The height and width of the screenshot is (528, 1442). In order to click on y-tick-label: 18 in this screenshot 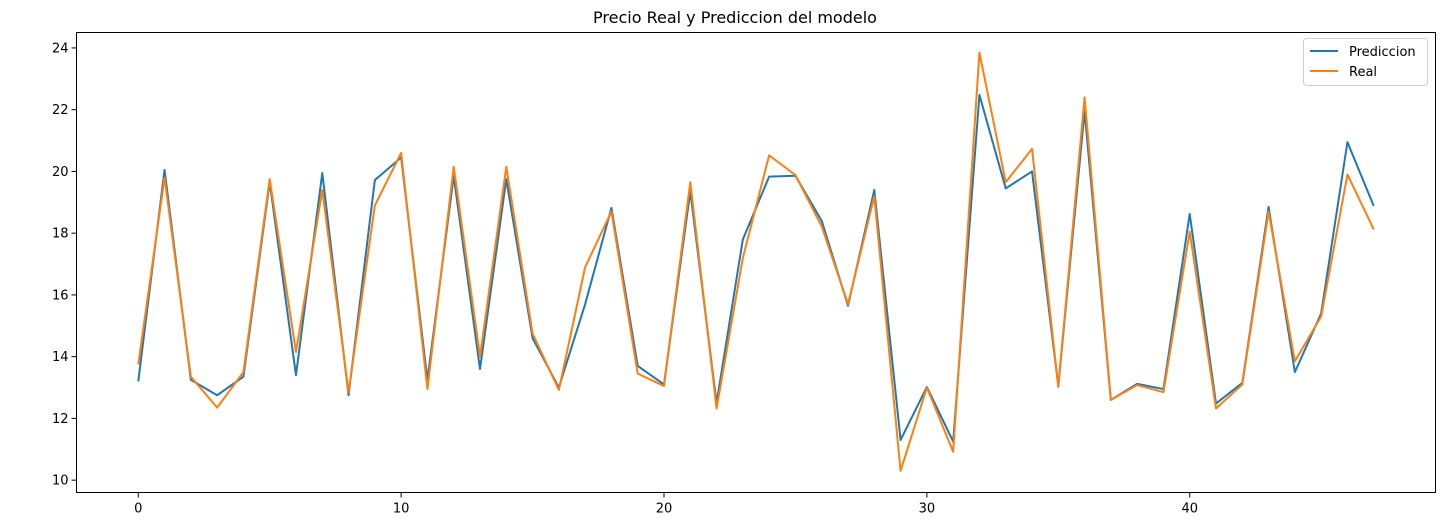, I will do `click(60, 234)`.